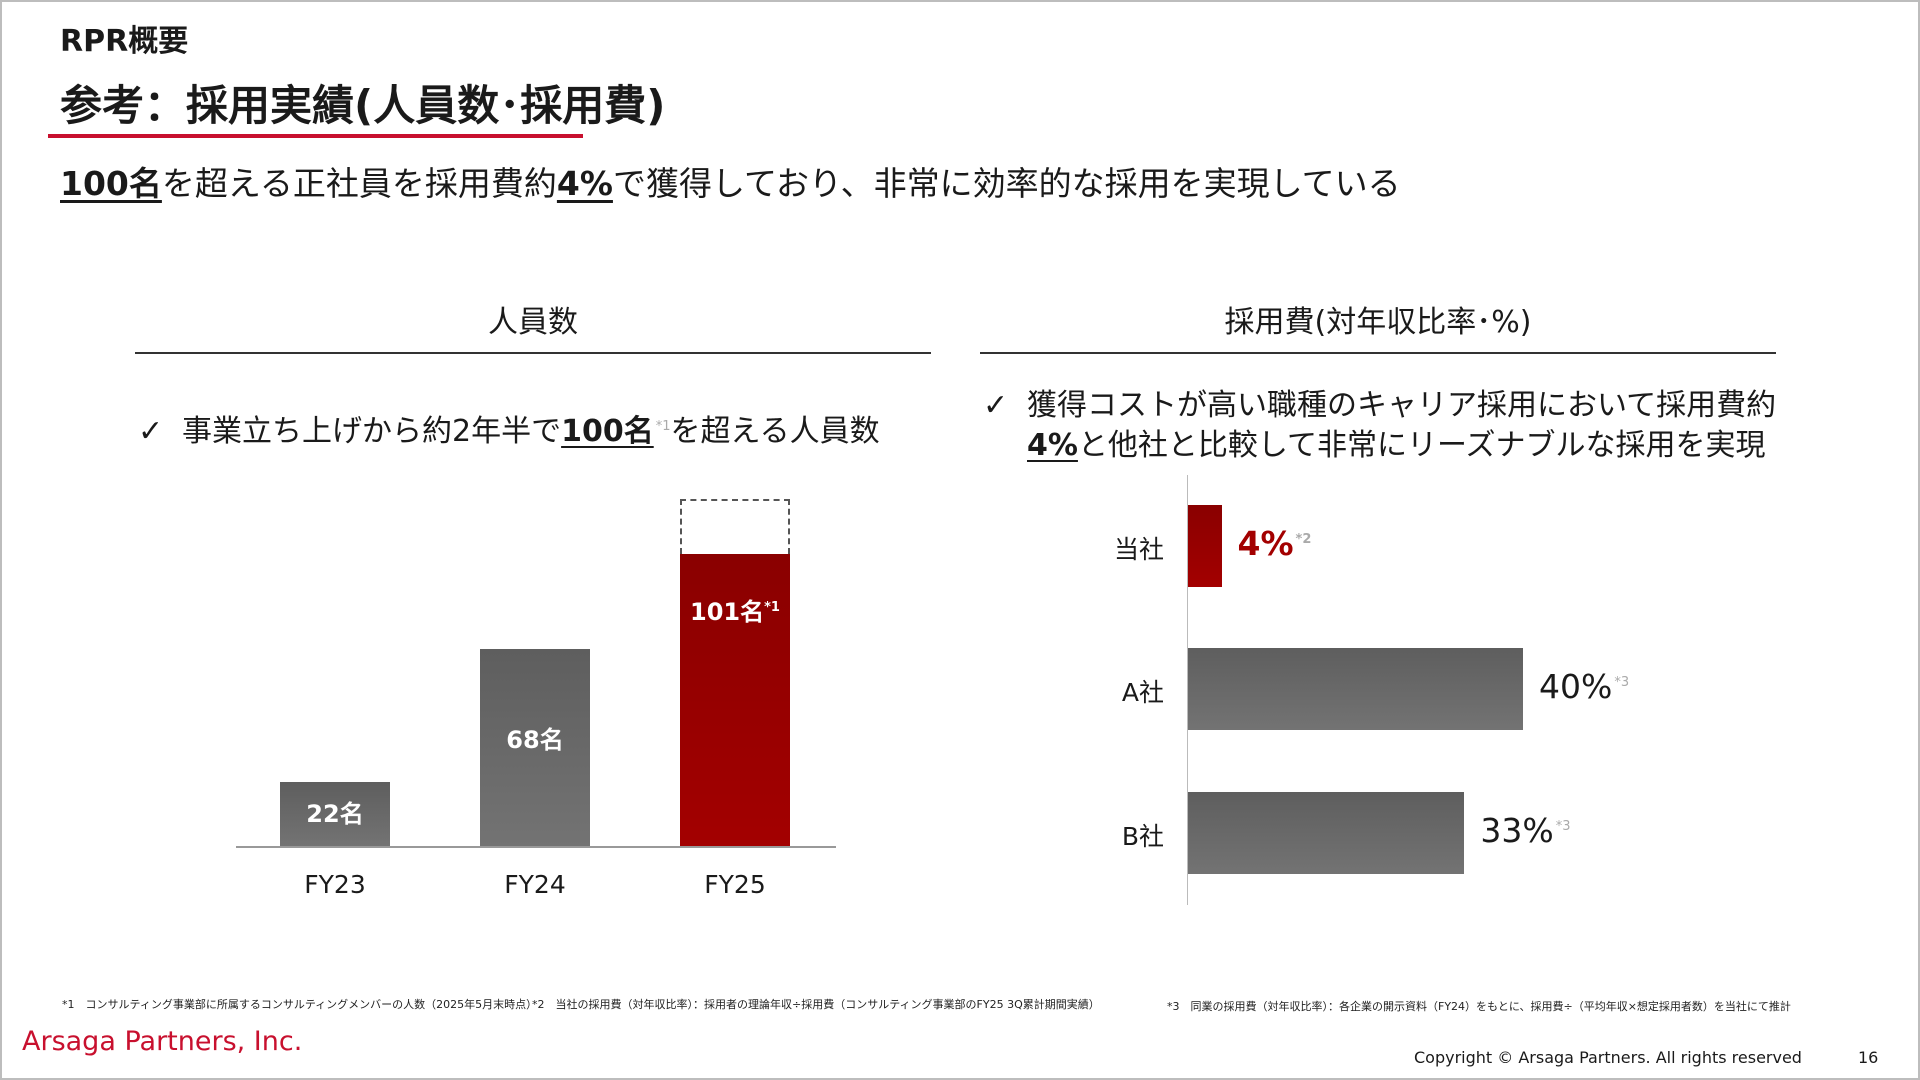 The image size is (1920, 1080). Describe the element at coordinates (1142, 836) in the screenshot. I see `category-label-2: B社` at that location.